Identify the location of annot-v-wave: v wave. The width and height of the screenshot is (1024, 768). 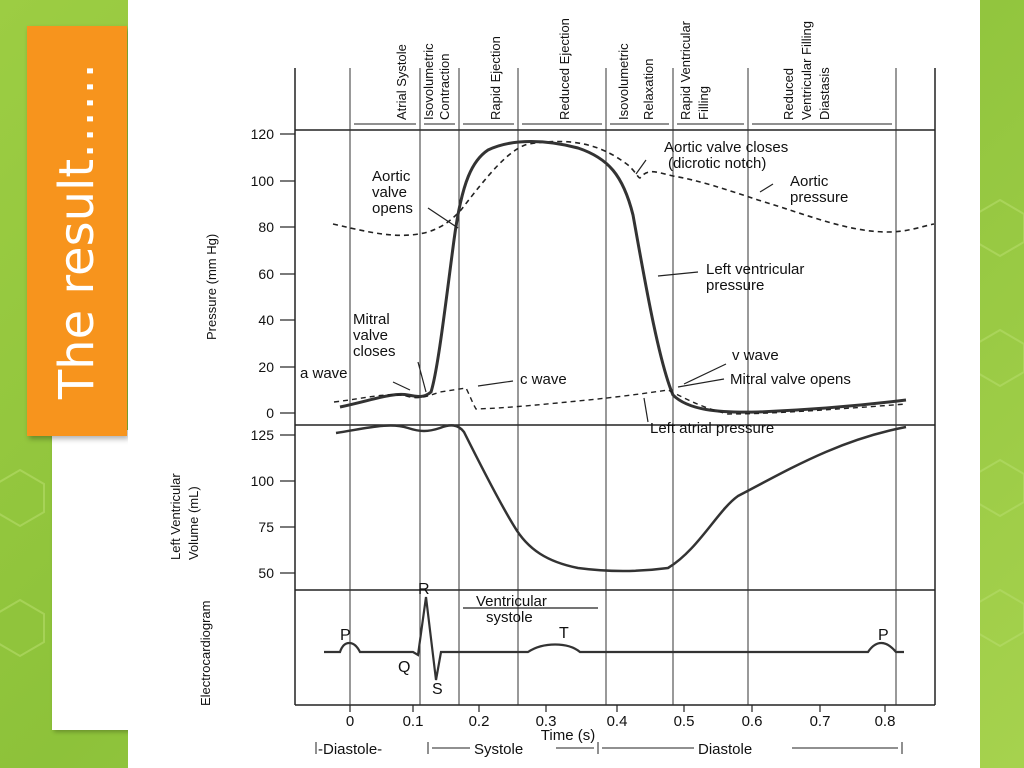
(755, 355).